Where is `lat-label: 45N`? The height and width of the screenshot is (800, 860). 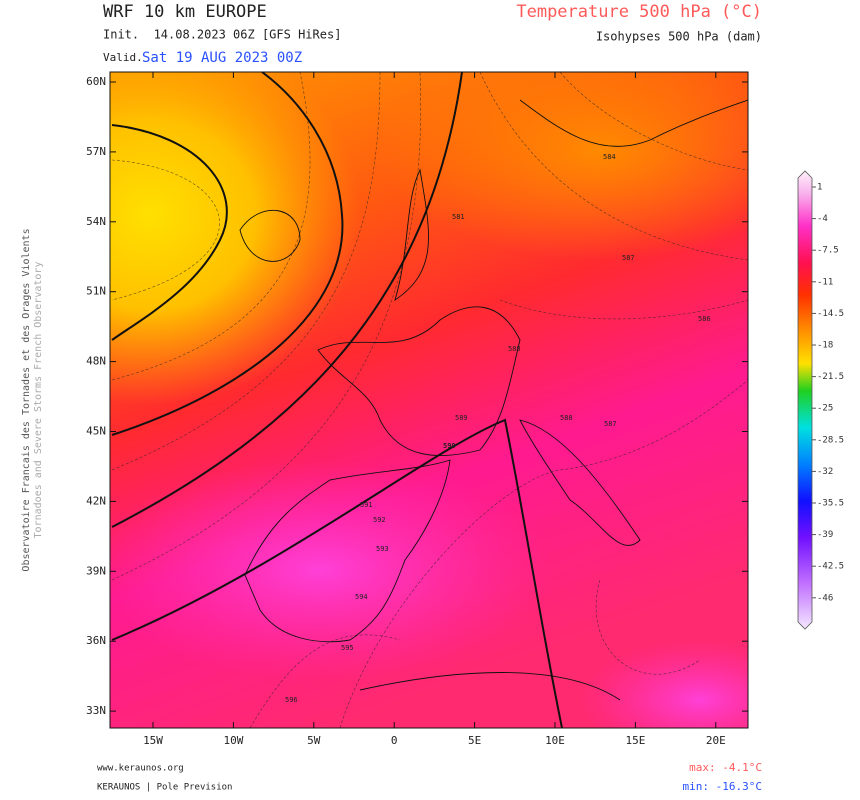
lat-label: 45N is located at coordinates (96, 431).